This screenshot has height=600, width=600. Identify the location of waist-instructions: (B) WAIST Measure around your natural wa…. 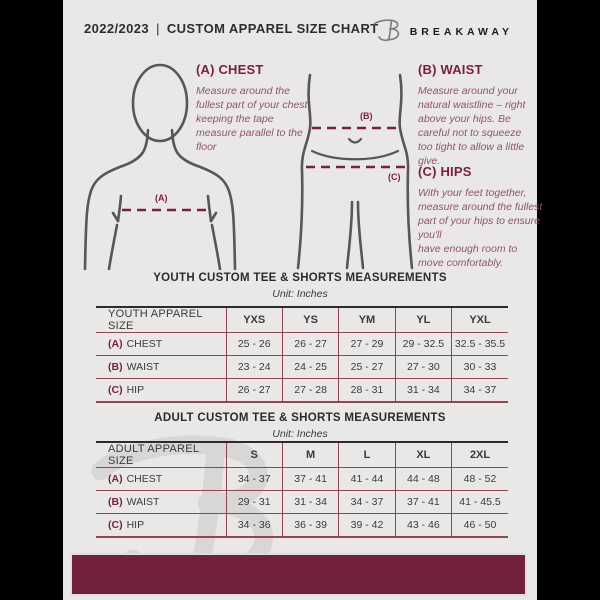
(477, 115).